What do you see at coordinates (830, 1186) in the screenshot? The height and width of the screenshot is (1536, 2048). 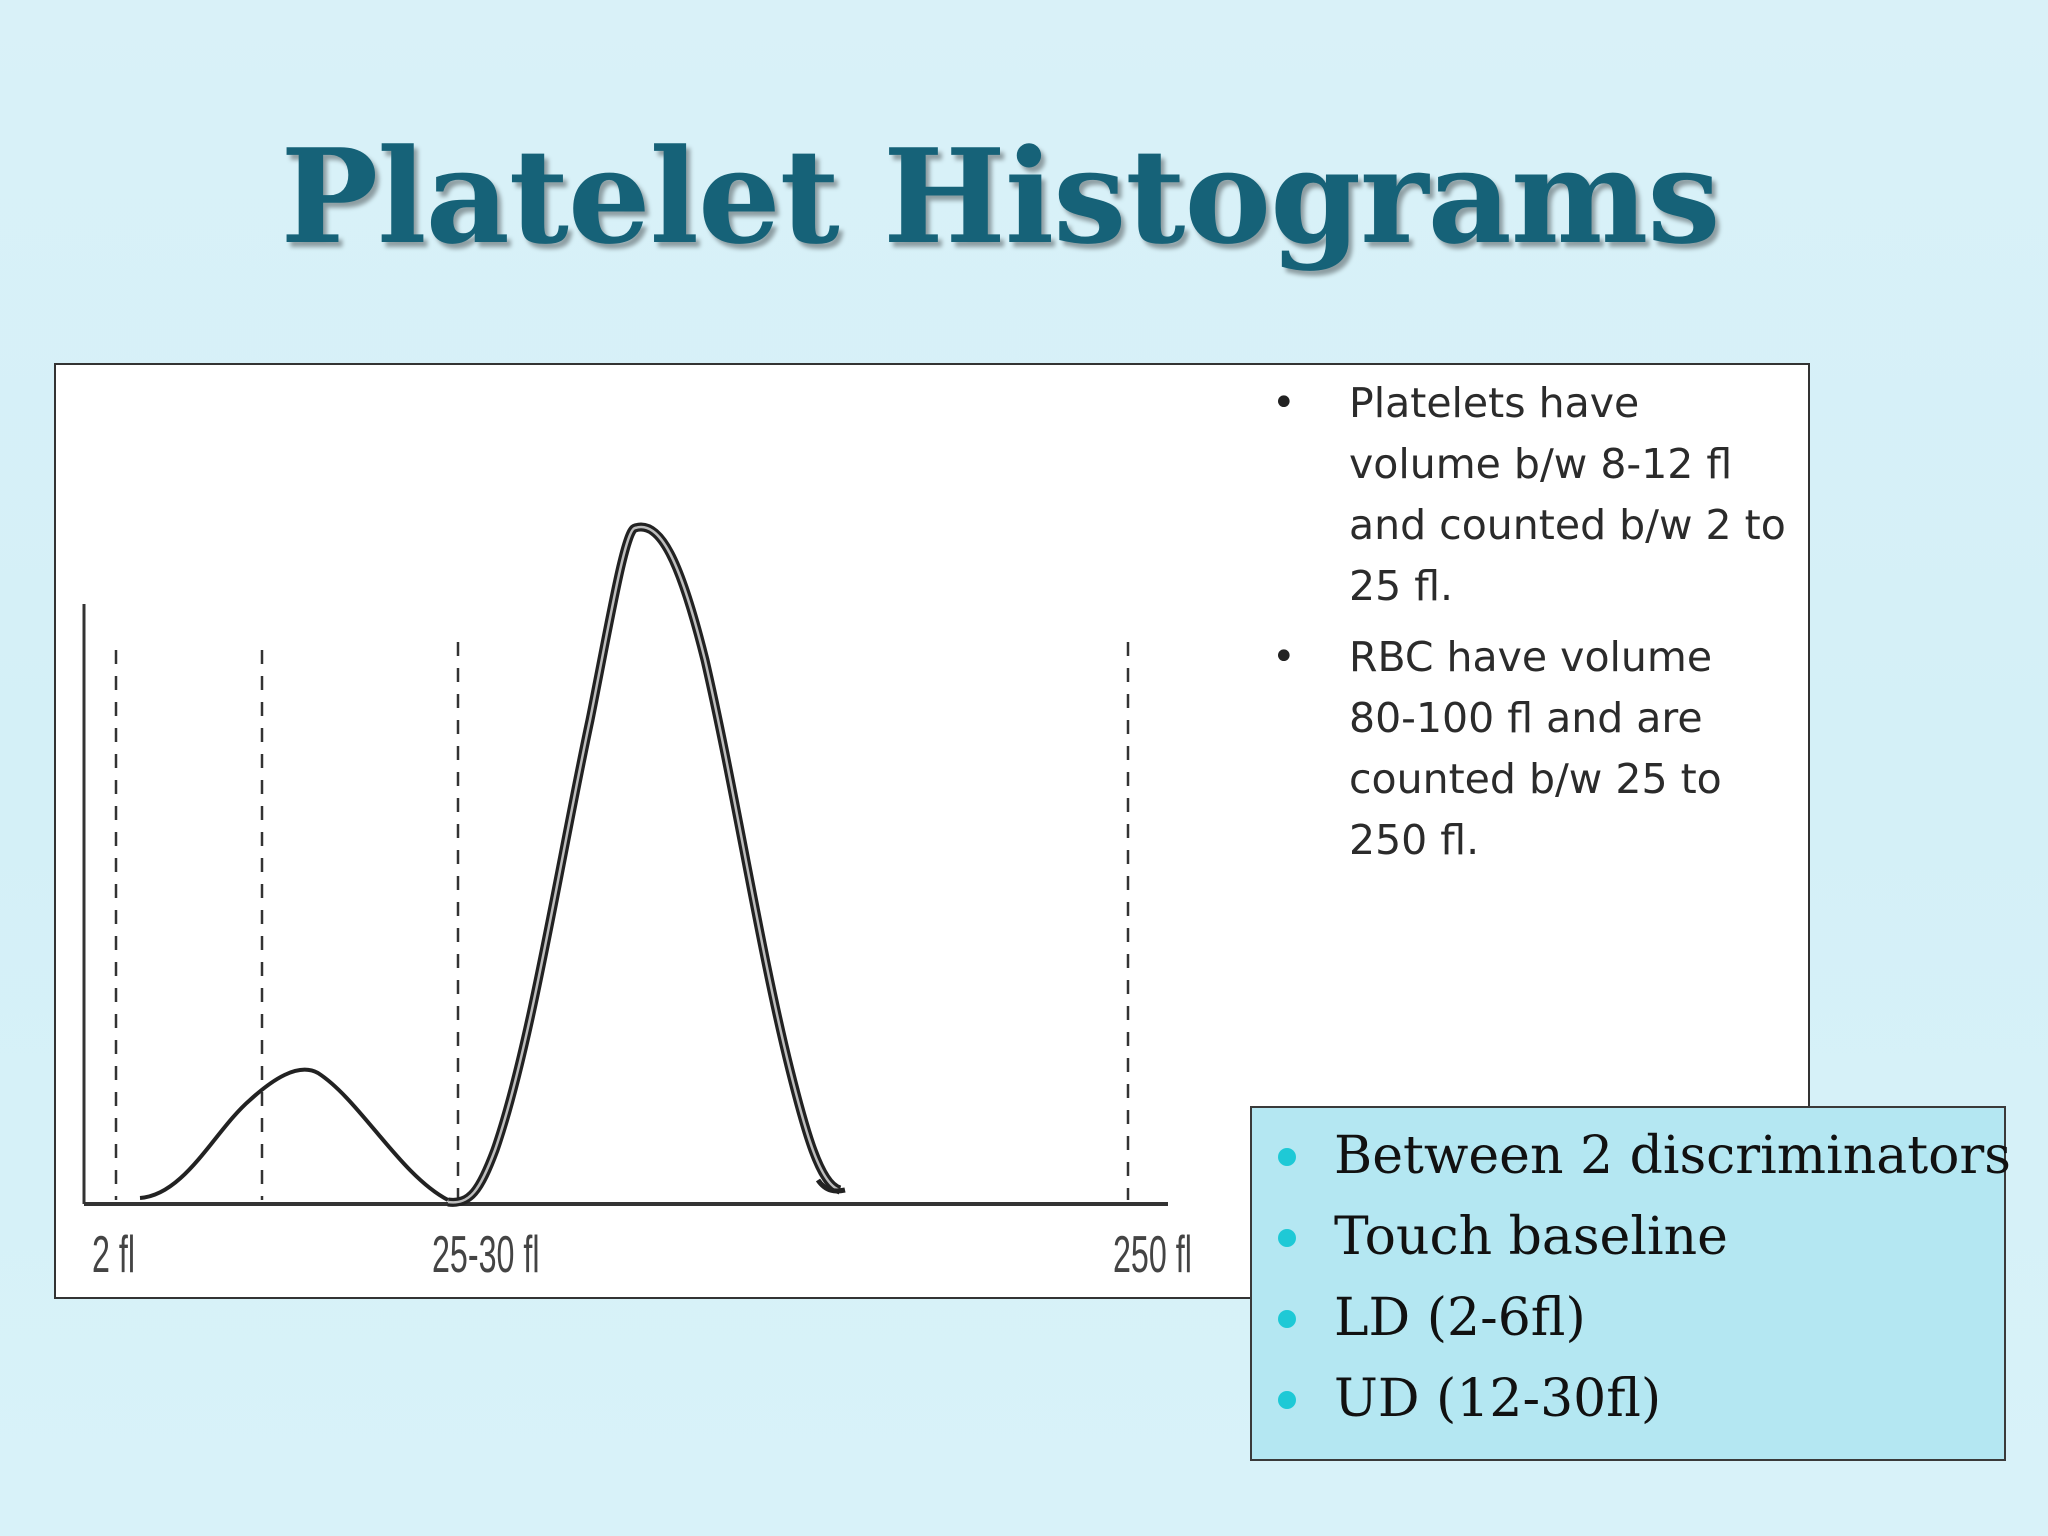 I see `rbc-tail` at bounding box center [830, 1186].